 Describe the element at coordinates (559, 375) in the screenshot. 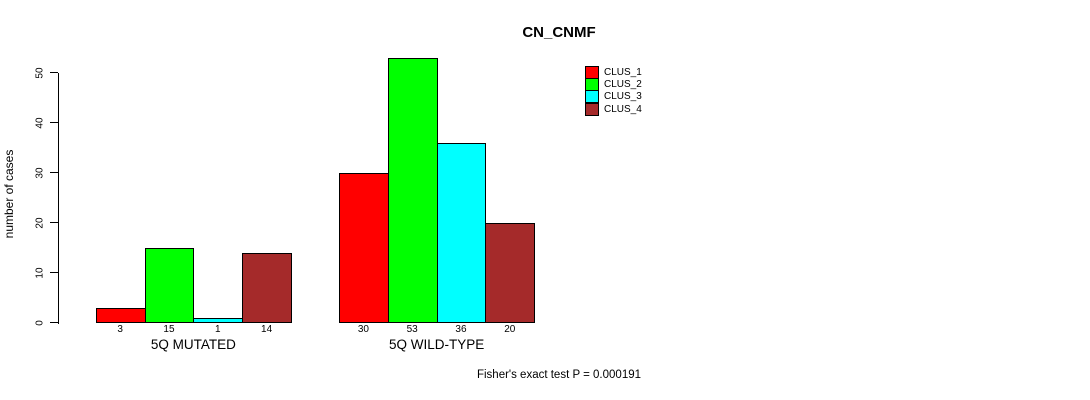

I see `stats-note: Fisher's exact test P = 0.000191` at that location.